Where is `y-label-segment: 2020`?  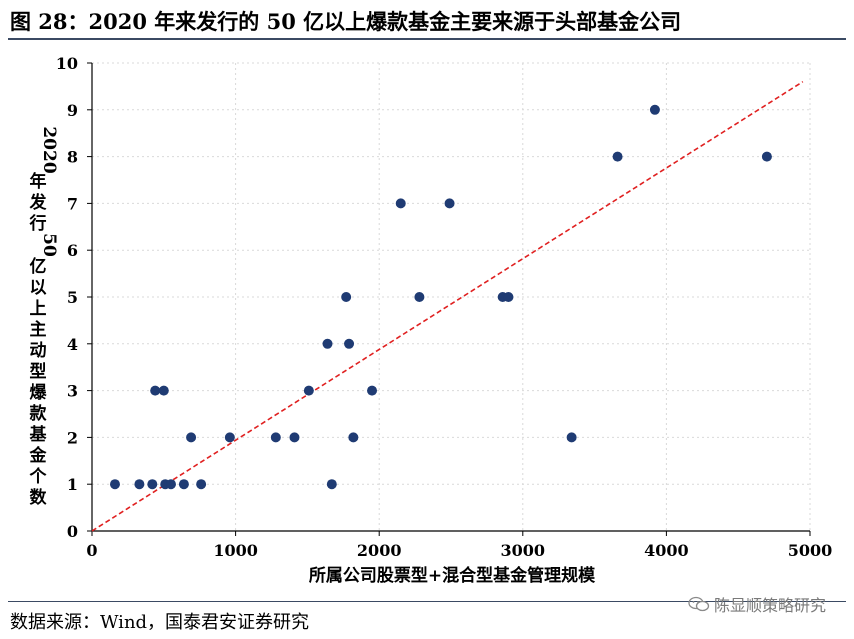 y-label-segment: 2020 is located at coordinates (49, 149).